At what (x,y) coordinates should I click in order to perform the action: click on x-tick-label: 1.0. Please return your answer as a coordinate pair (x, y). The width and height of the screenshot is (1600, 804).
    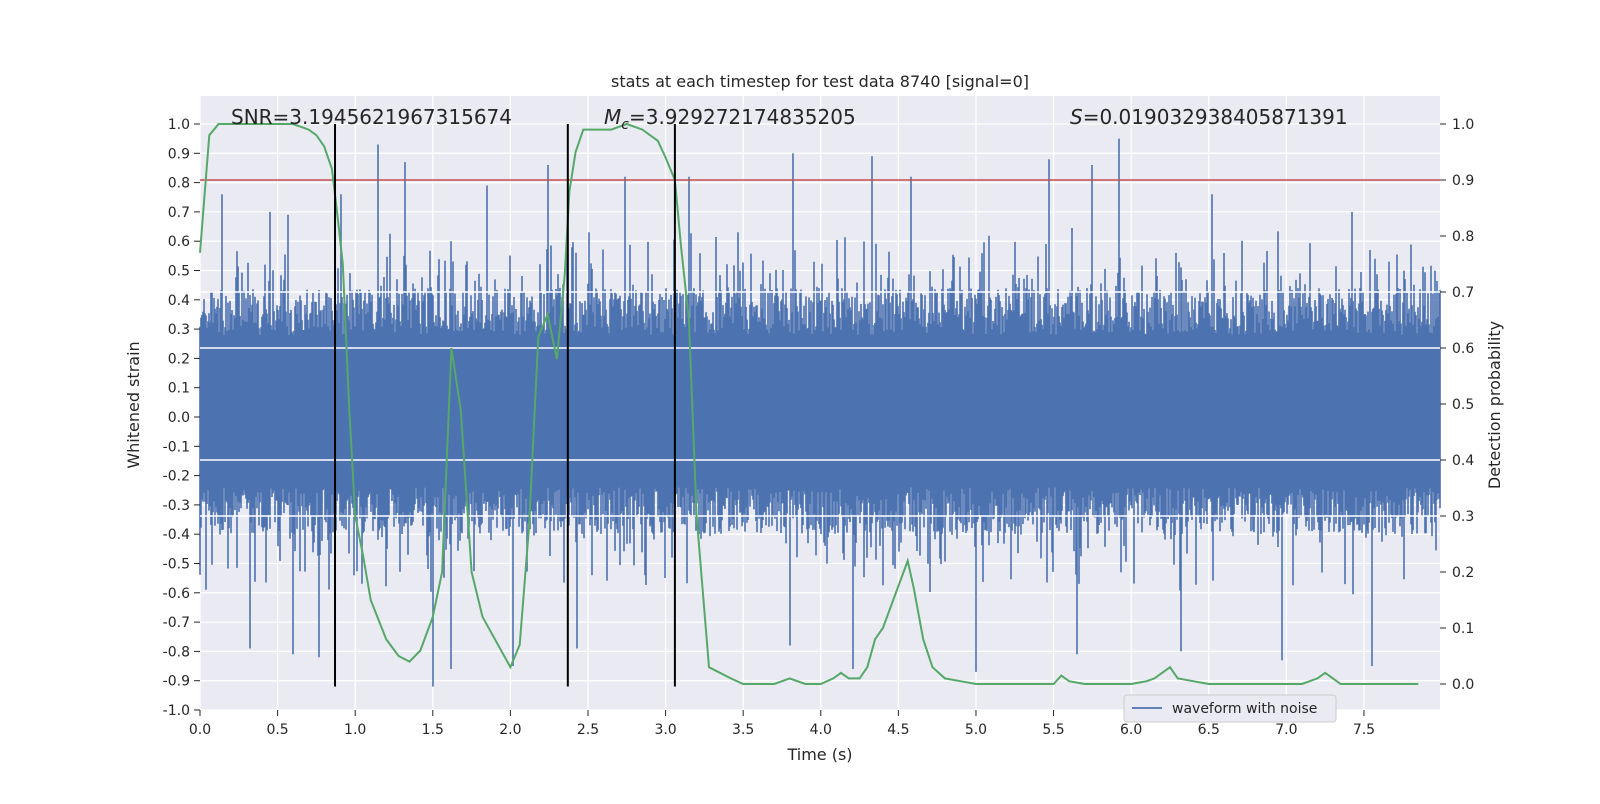
    Looking at the image, I should click on (355, 730).